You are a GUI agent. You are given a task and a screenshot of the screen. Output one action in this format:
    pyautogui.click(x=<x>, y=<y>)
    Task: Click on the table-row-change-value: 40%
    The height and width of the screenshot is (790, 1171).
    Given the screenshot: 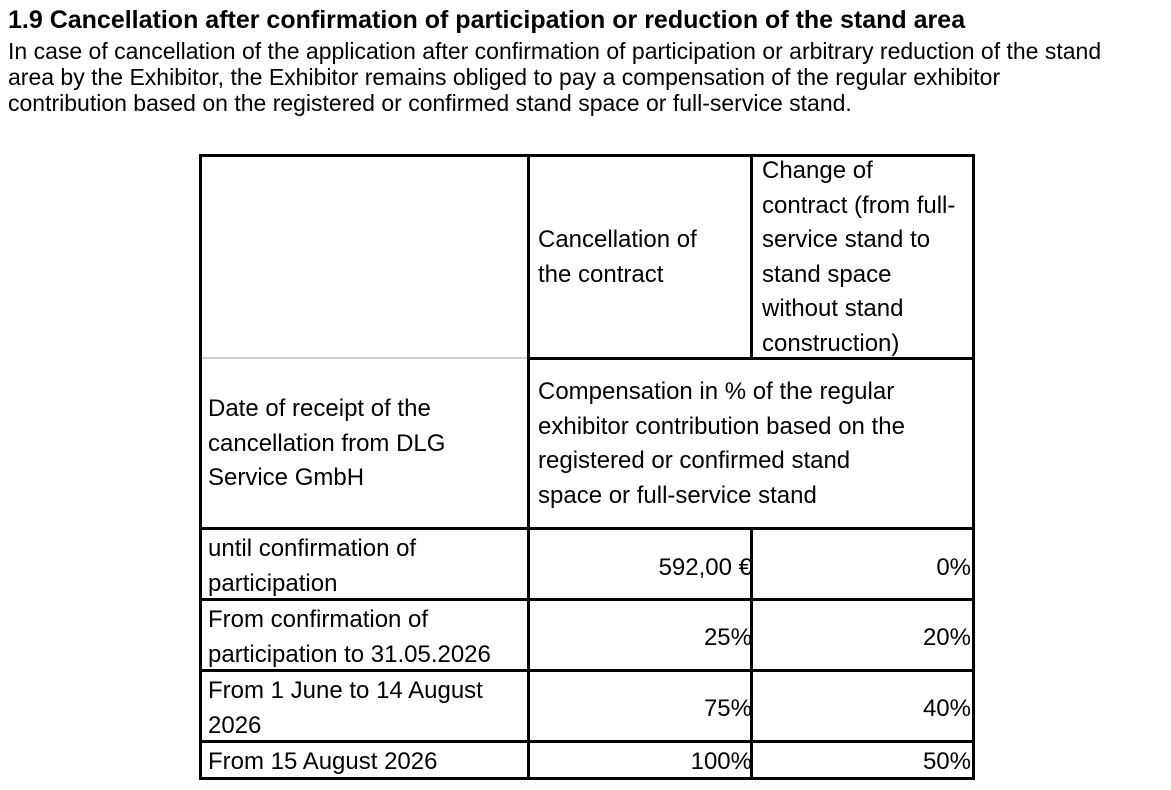 What is the action you would take?
    pyautogui.click(x=946, y=708)
    